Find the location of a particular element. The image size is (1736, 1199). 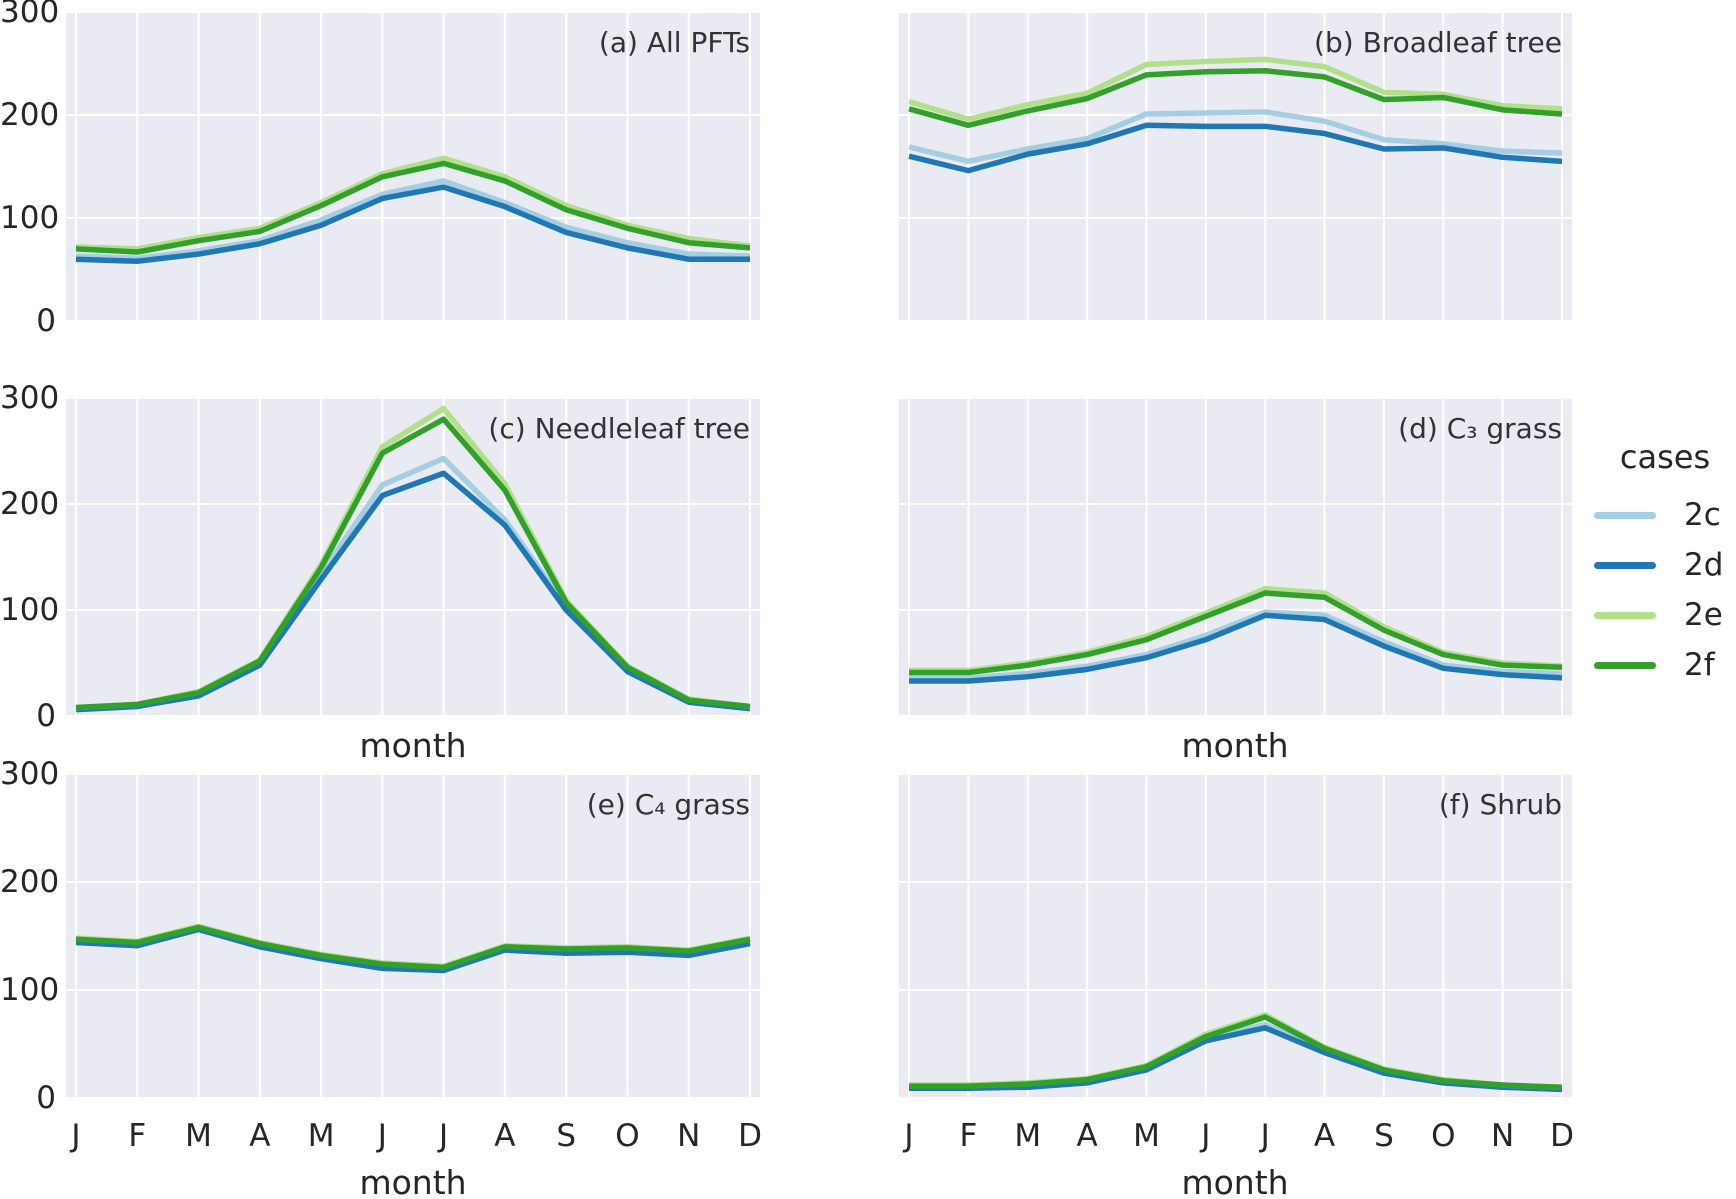

line-chart-broadleaf-tree is located at coordinates (1235, 166).